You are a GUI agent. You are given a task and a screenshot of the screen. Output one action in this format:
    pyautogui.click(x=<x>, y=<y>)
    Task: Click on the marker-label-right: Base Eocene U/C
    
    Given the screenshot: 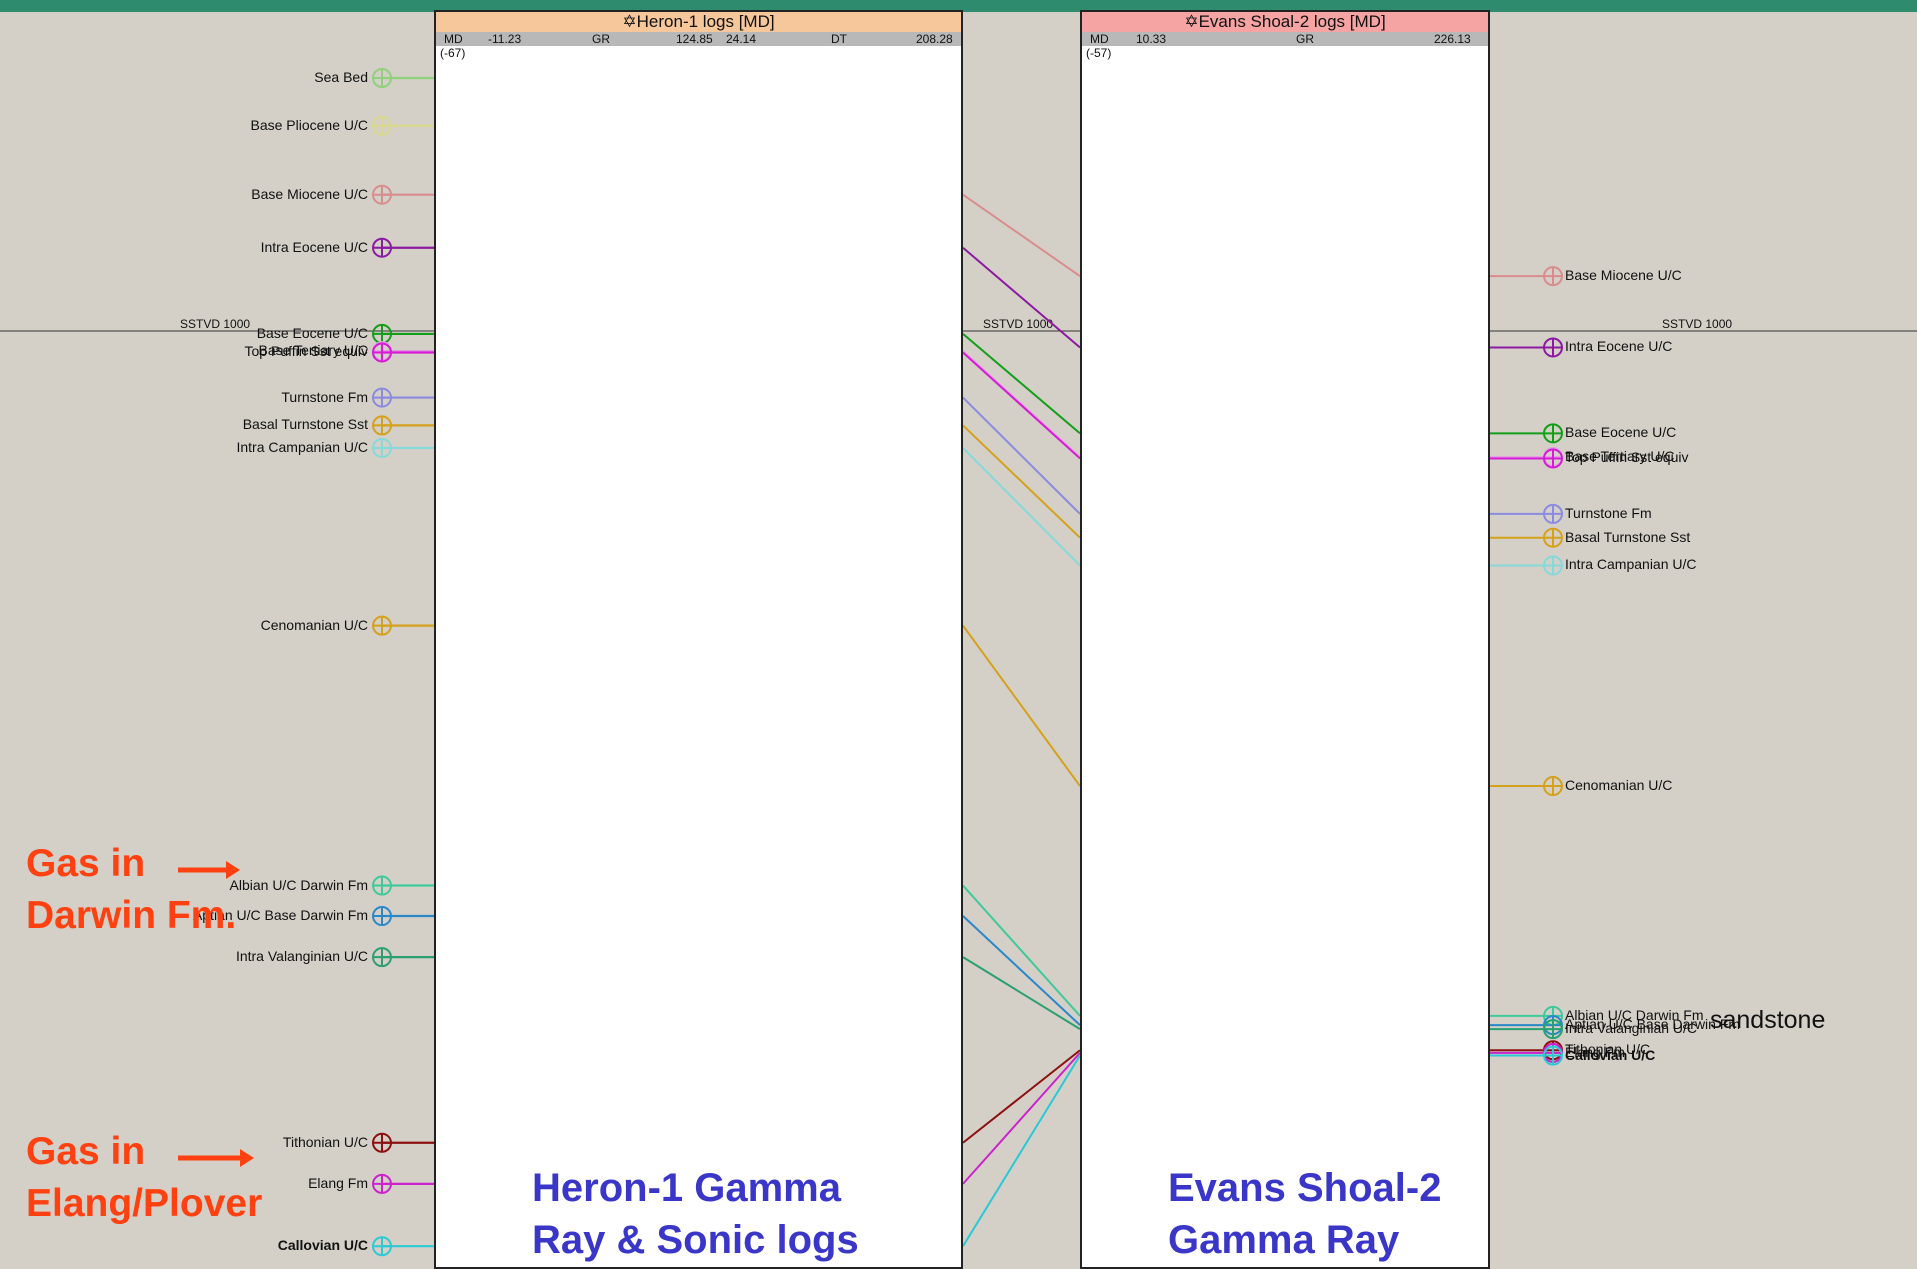 What is the action you would take?
    pyautogui.click(x=1621, y=432)
    